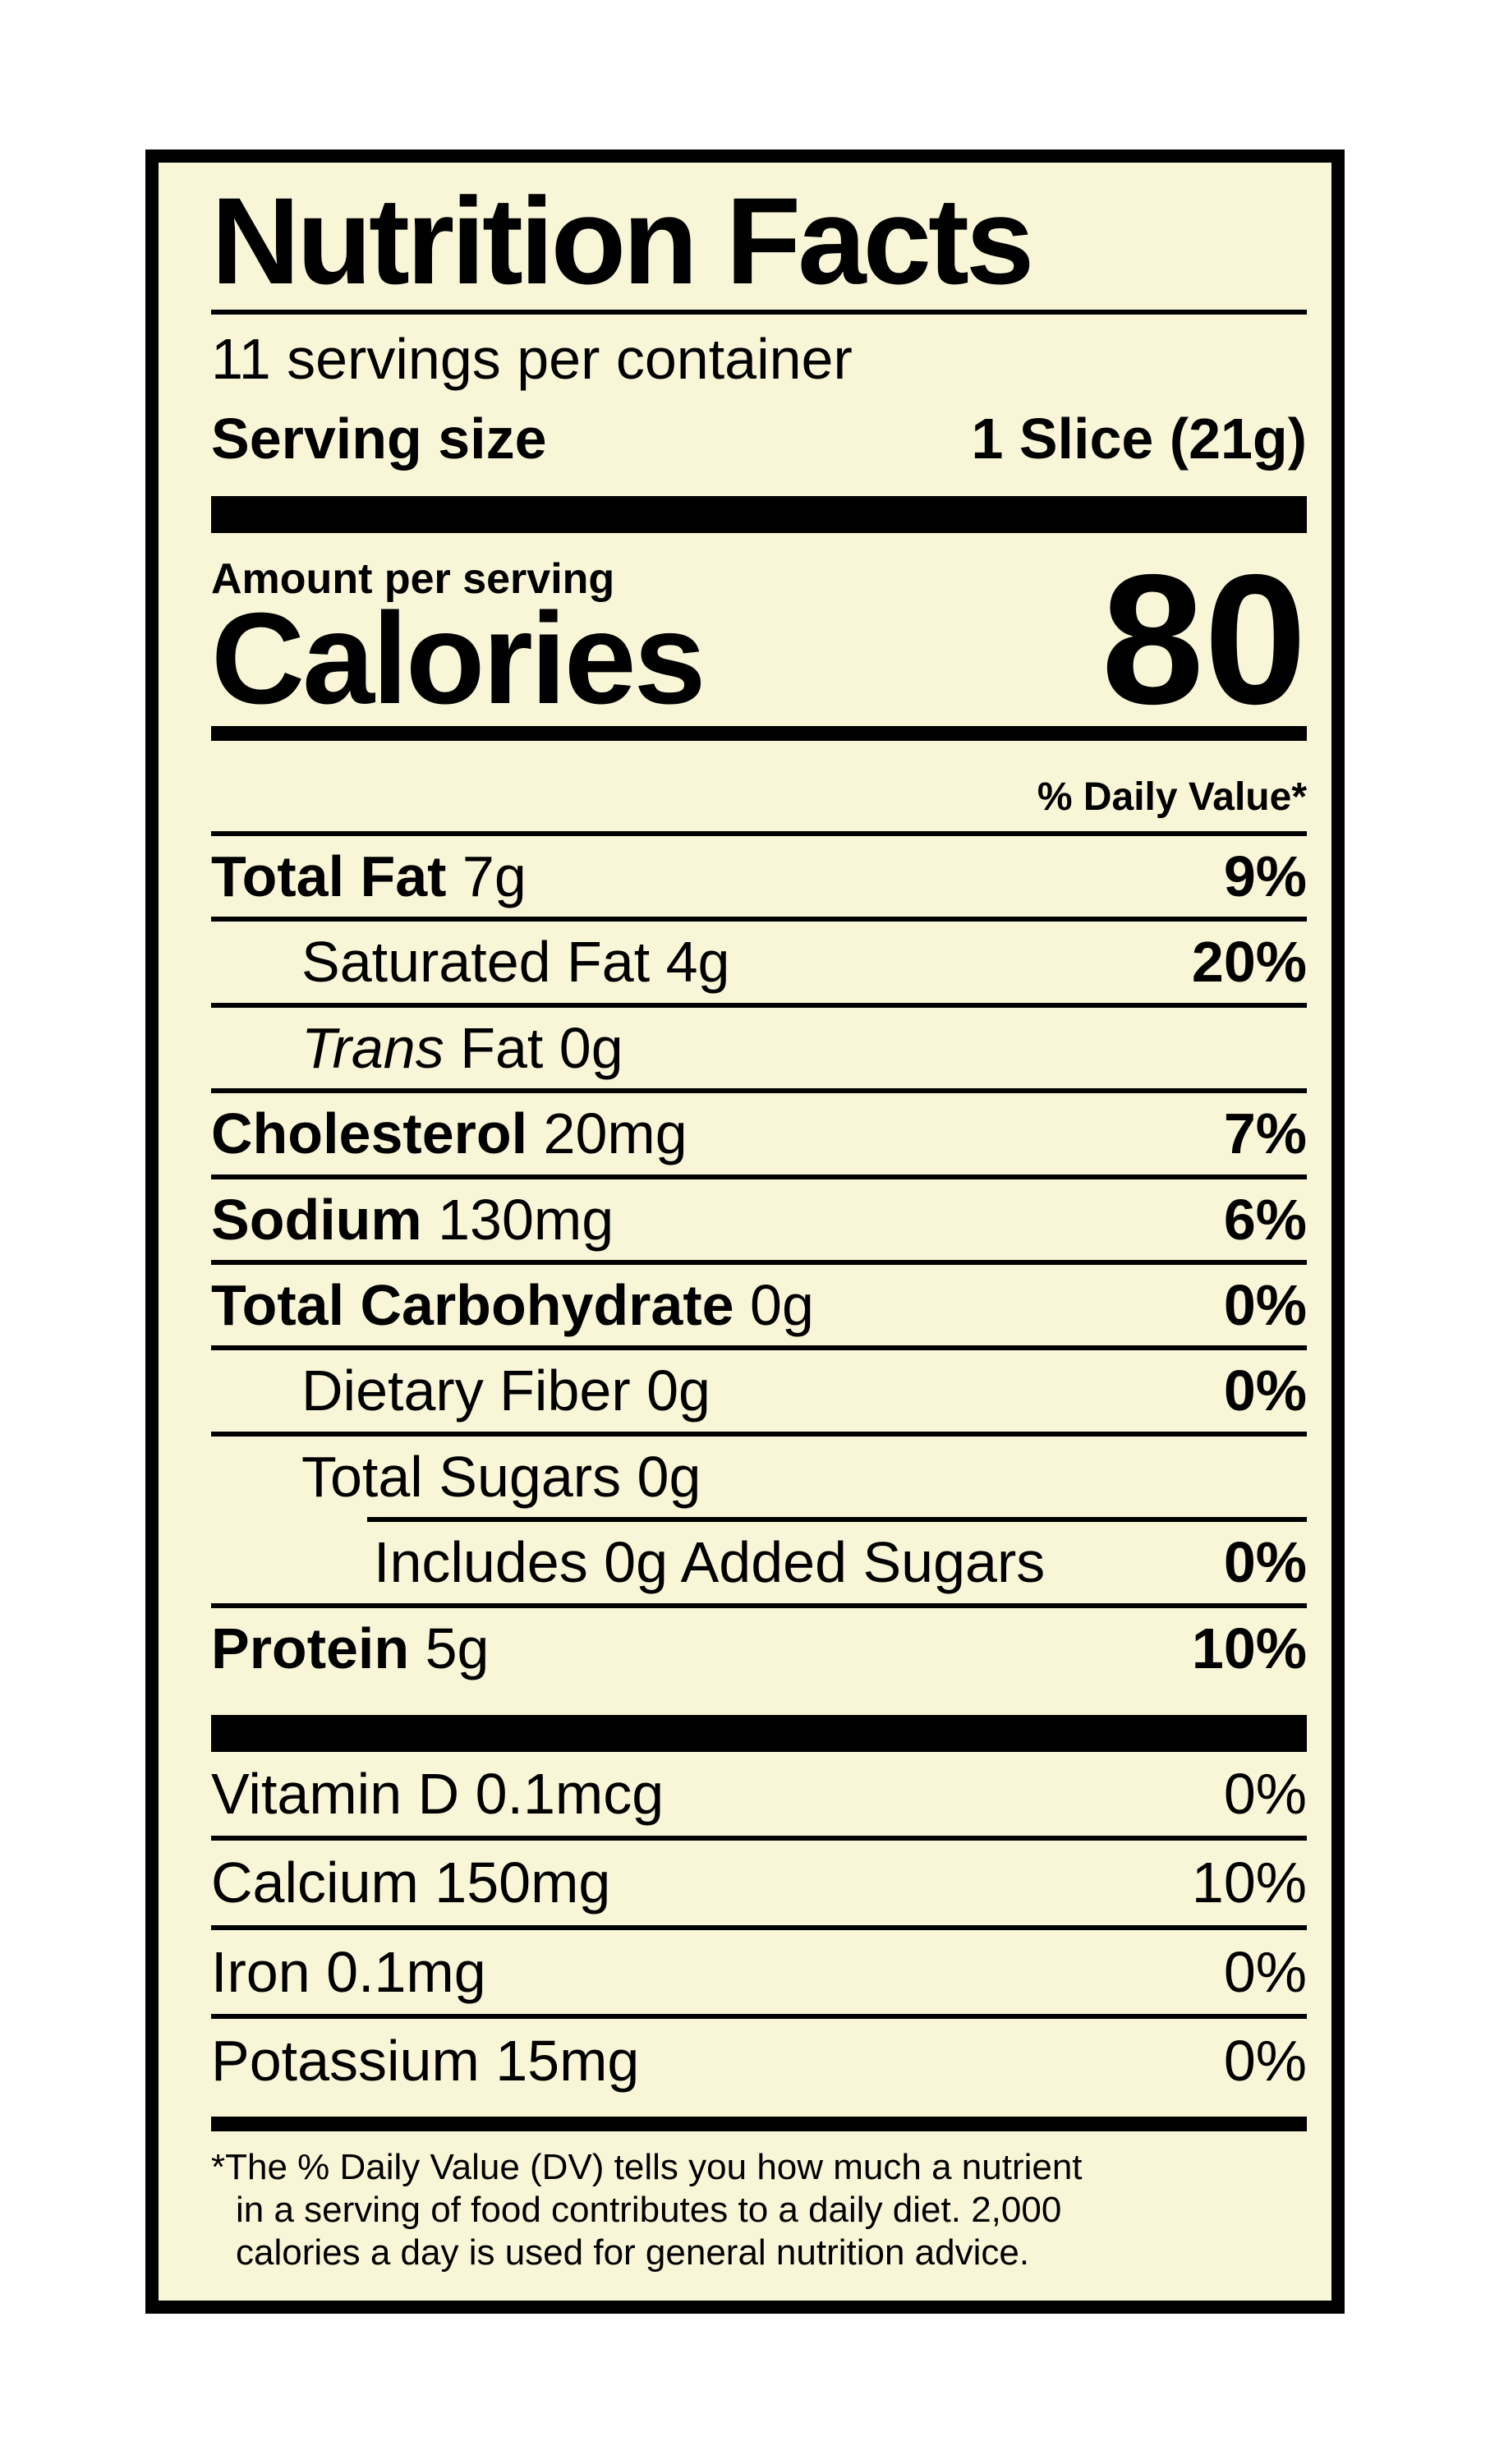 The width and height of the screenshot is (1490, 2464). Describe the element at coordinates (1172, 797) in the screenshot. I see `daily-value-header: % Daily Value*` at that location.